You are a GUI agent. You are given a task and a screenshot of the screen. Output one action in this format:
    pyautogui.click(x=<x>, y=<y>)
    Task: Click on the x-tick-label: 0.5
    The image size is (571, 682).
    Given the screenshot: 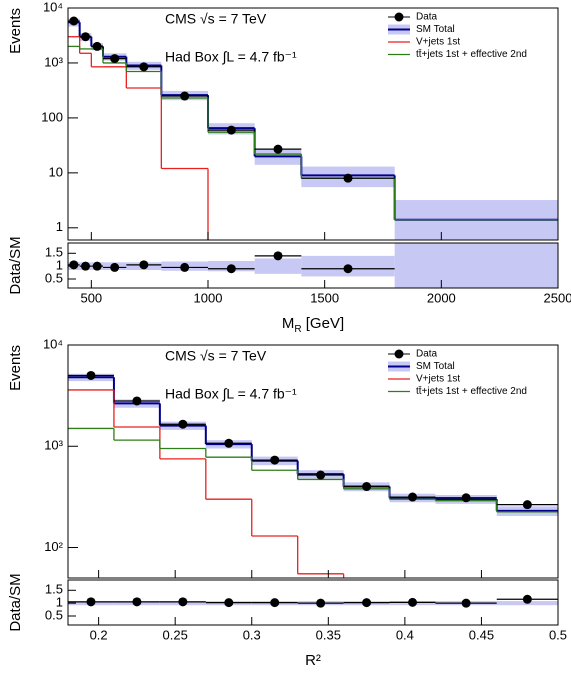 What is the action you would take?
    pyautogui.click(x=558, y=634)
    